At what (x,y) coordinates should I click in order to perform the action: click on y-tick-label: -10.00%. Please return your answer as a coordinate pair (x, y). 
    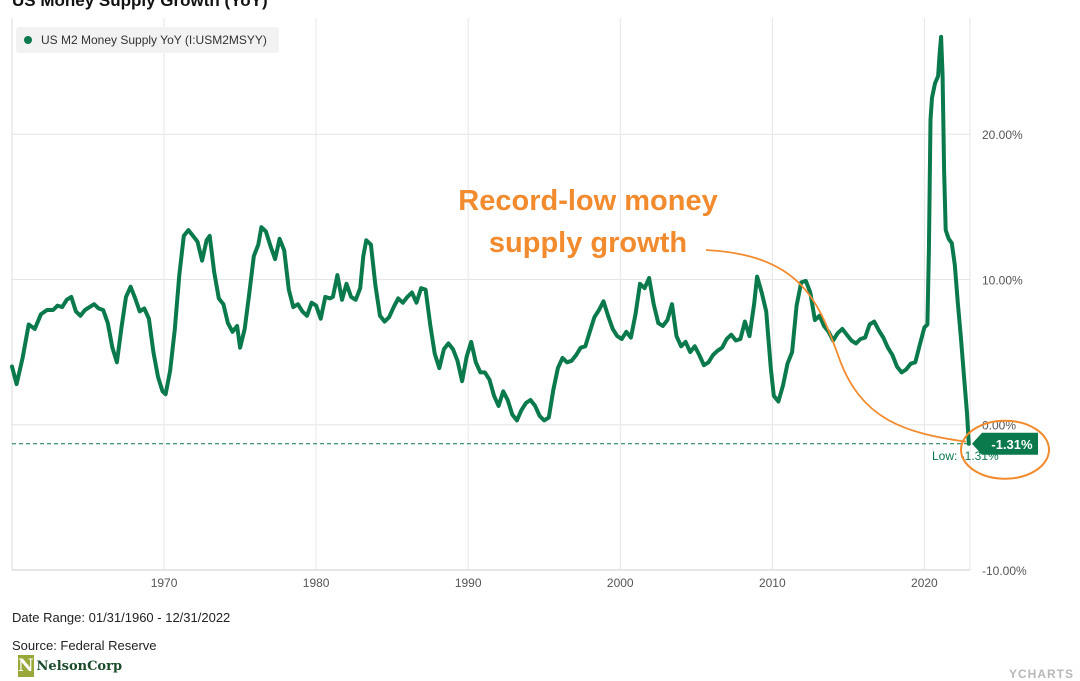
    Looking at the image, I should click on (1004, 571).